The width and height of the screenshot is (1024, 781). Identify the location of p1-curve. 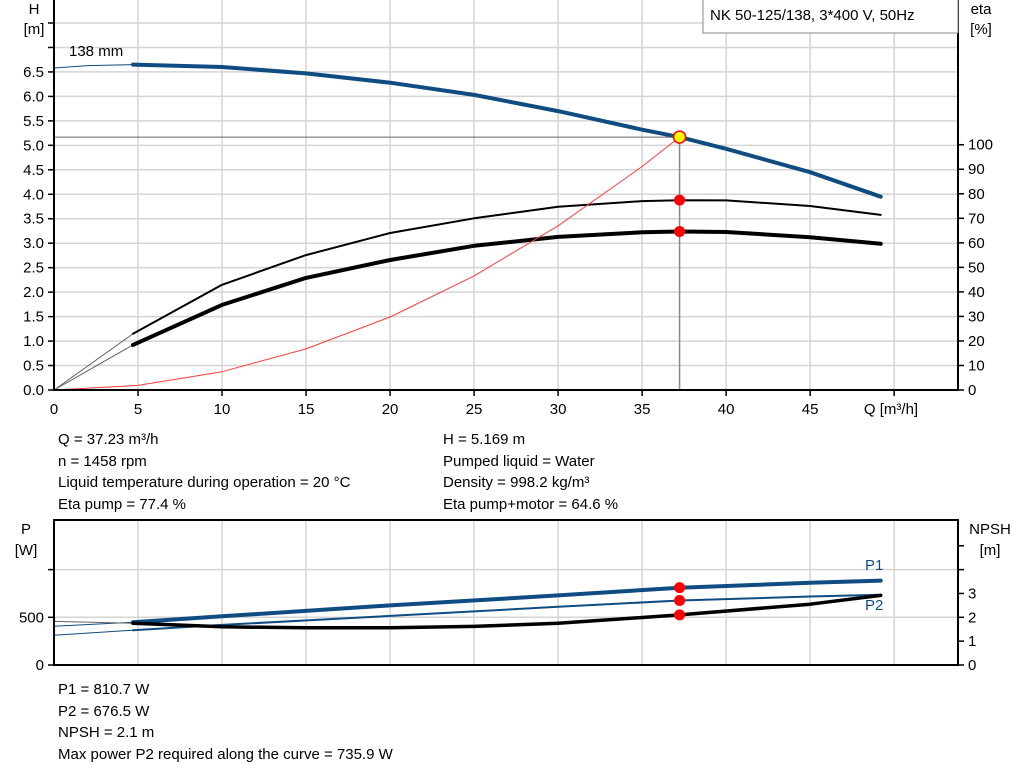
(507, 601).